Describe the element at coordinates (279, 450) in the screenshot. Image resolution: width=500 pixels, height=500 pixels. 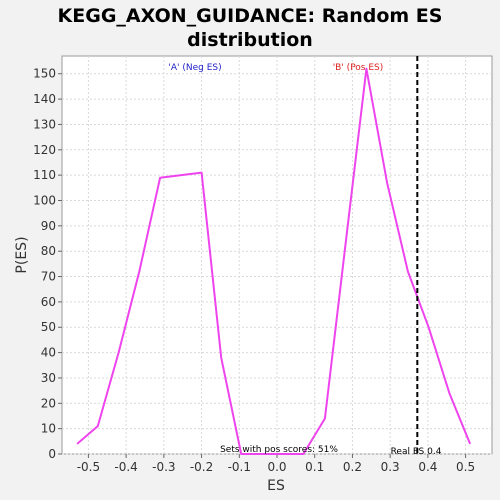
I see `sets-with-pos-scores-label: Sets with pos scores: 51%` at that location.